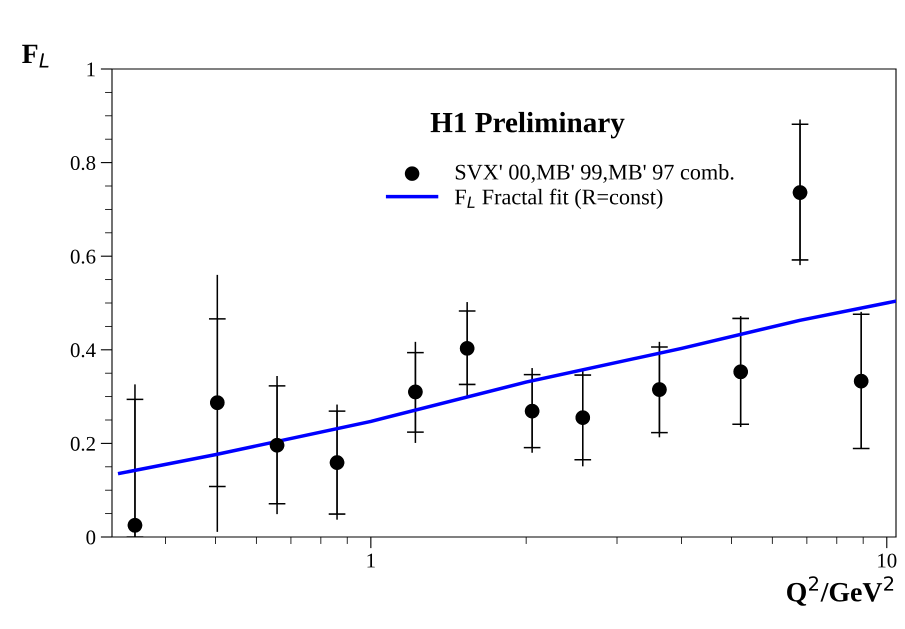  What do you see at coordinates (82, 443) in the screenshot?
I see `y-tick-label: 0.2` at bounding box center [82, 443].